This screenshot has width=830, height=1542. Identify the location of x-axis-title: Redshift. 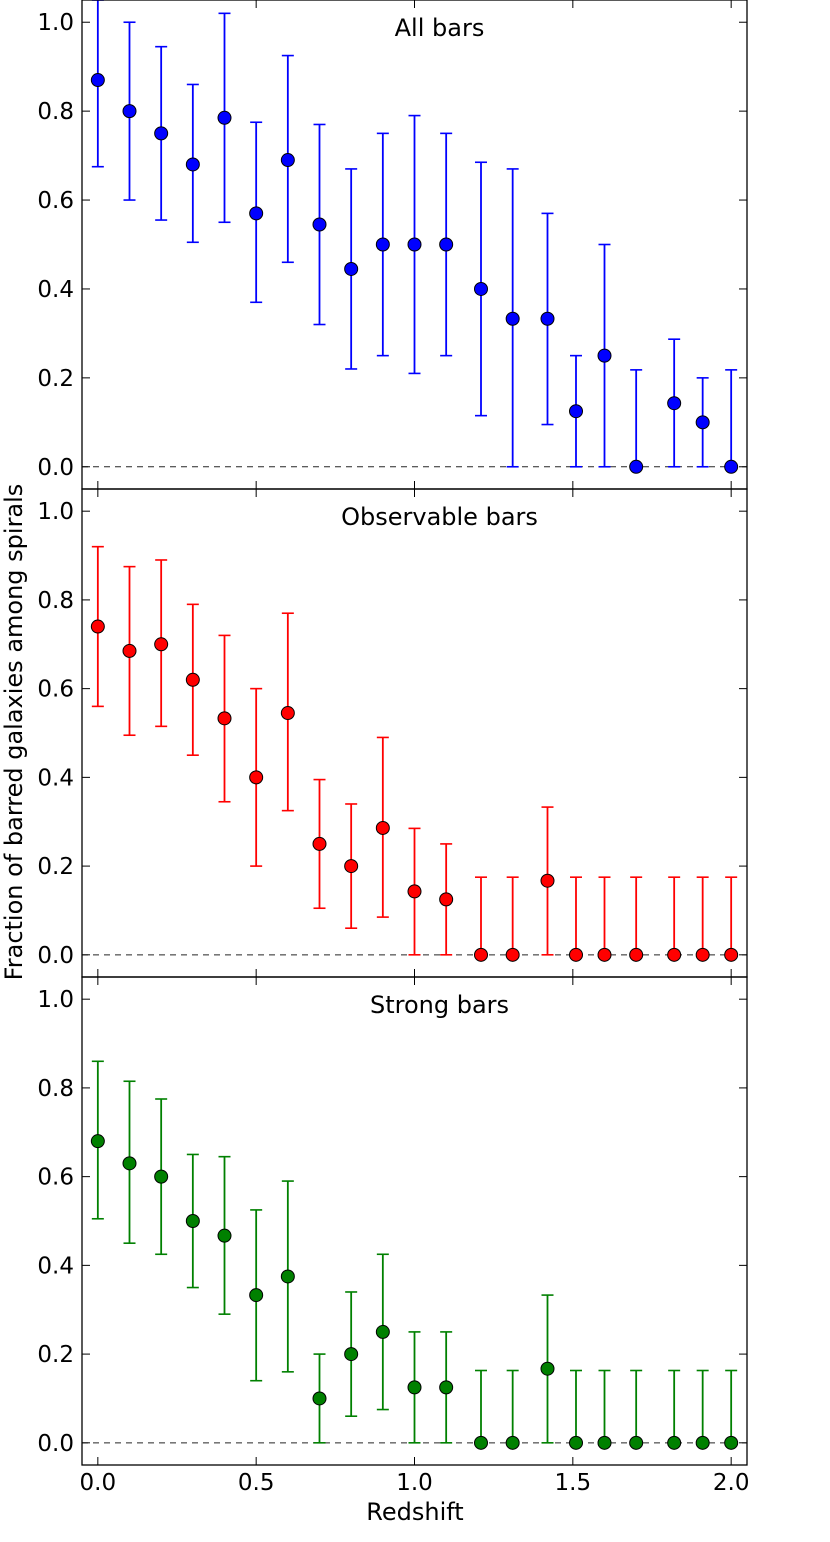
(414, 1512).